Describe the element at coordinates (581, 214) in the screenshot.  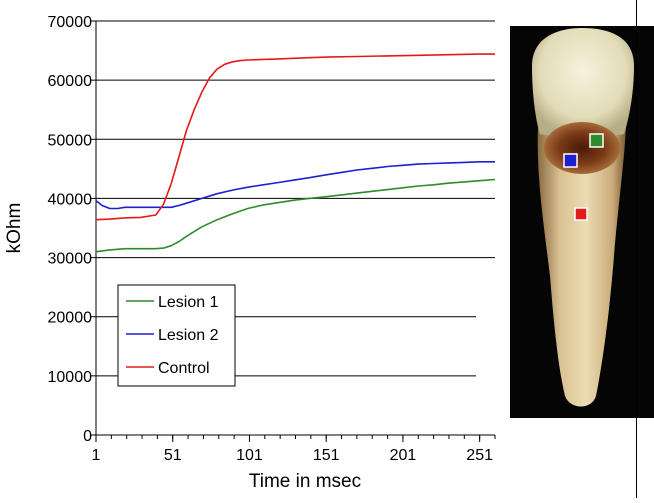
I see `marker-control` at that location.